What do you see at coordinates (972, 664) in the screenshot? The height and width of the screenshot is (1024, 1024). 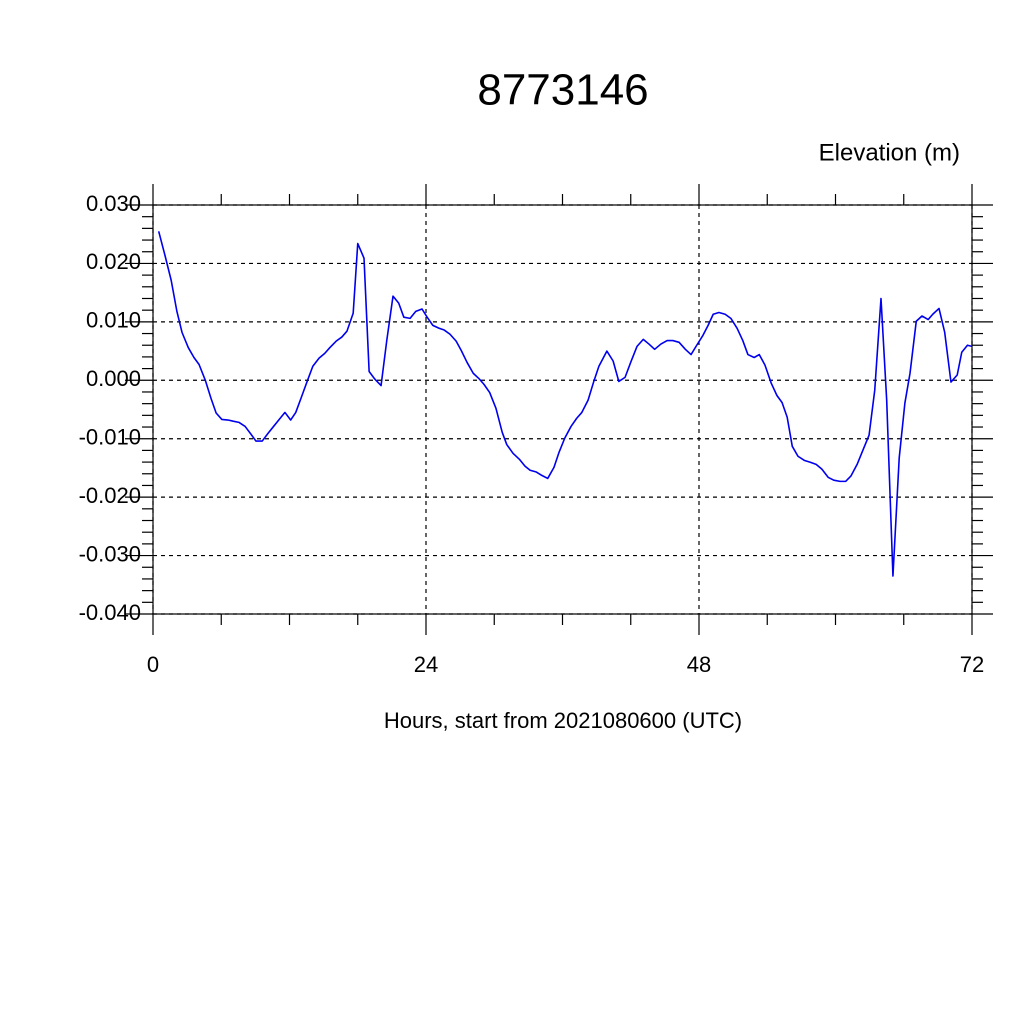 I see `x-tick-label: 72` at bounding box center [972, 664].